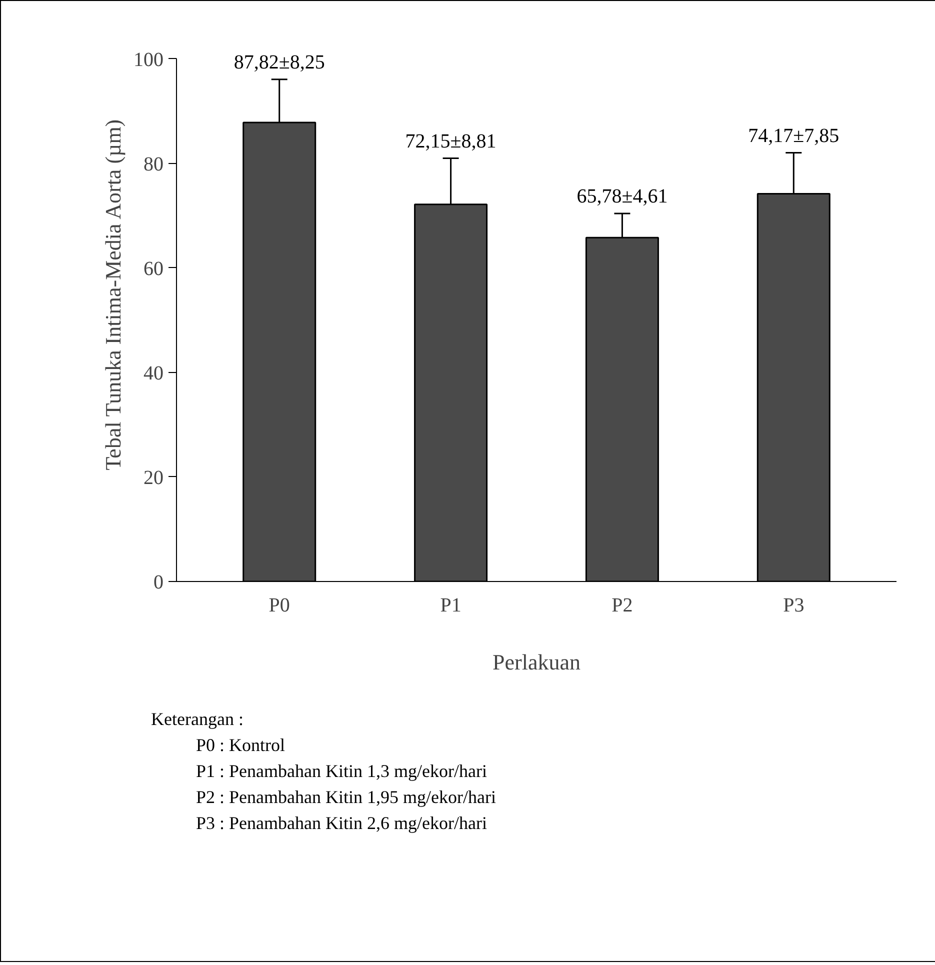 Image resolution: width=935 pixels, height=965 pixels. Describe the element at coordinates (197, 719) in the screenshot. I see `text: Keterangan :` at that location.